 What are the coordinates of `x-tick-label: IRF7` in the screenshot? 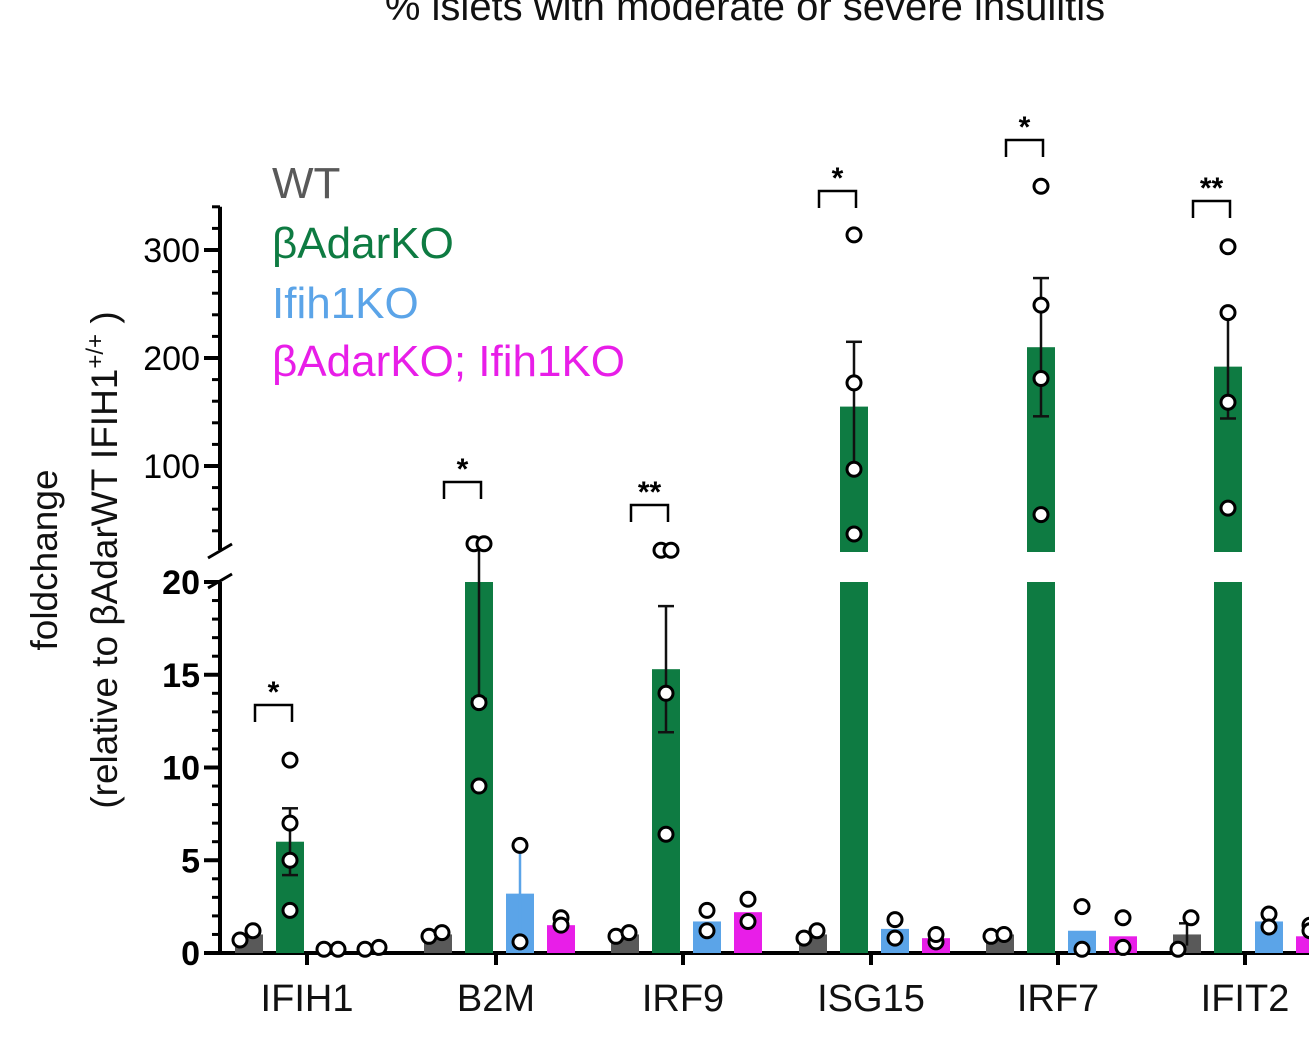 It's located at (1058, 999).